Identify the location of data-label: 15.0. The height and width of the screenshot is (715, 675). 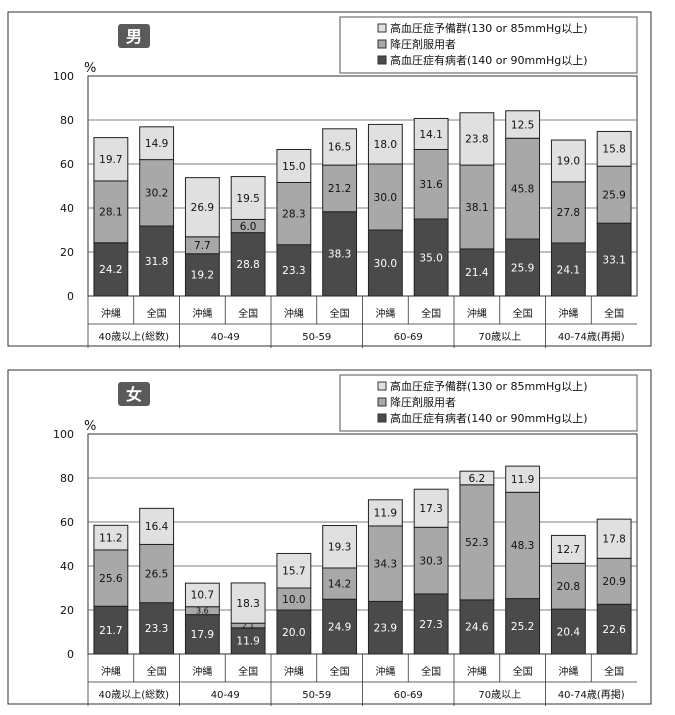
(293, 167).